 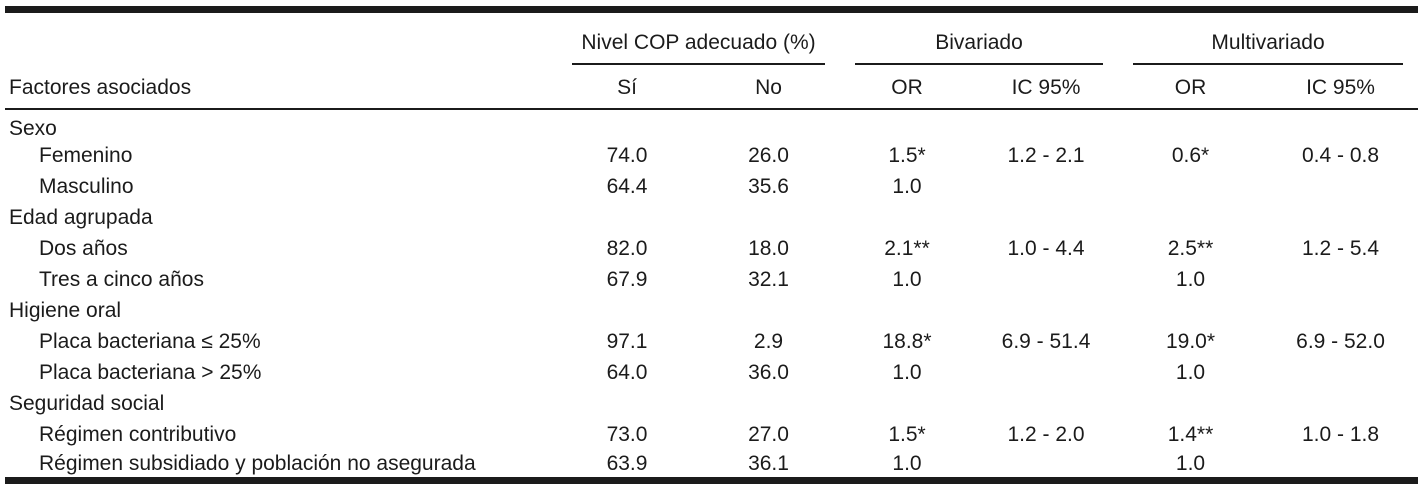 I want to click on cell-multi-or: 1.4**, so click(x=1190, y=434).